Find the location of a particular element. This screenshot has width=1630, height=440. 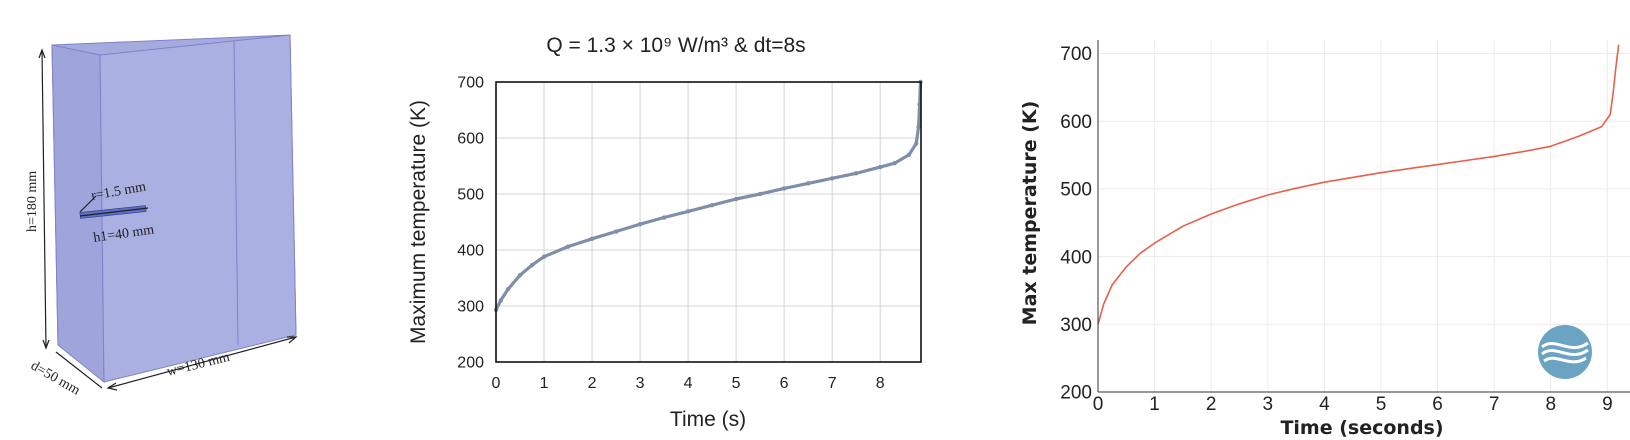

x-axis-label: Time (seconds) is located at coordinates (1361, 428).